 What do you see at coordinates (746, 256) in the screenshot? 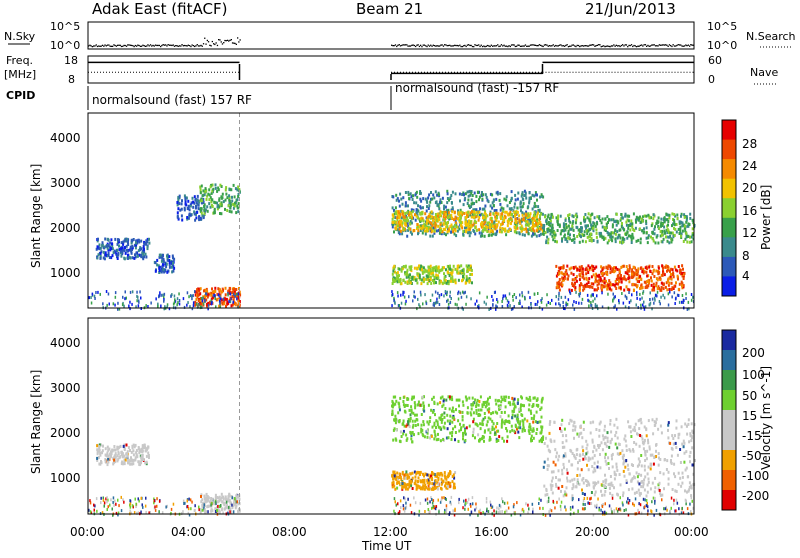
I see `power-cbar-tick-8: 8` at bounding box center [746, 256].